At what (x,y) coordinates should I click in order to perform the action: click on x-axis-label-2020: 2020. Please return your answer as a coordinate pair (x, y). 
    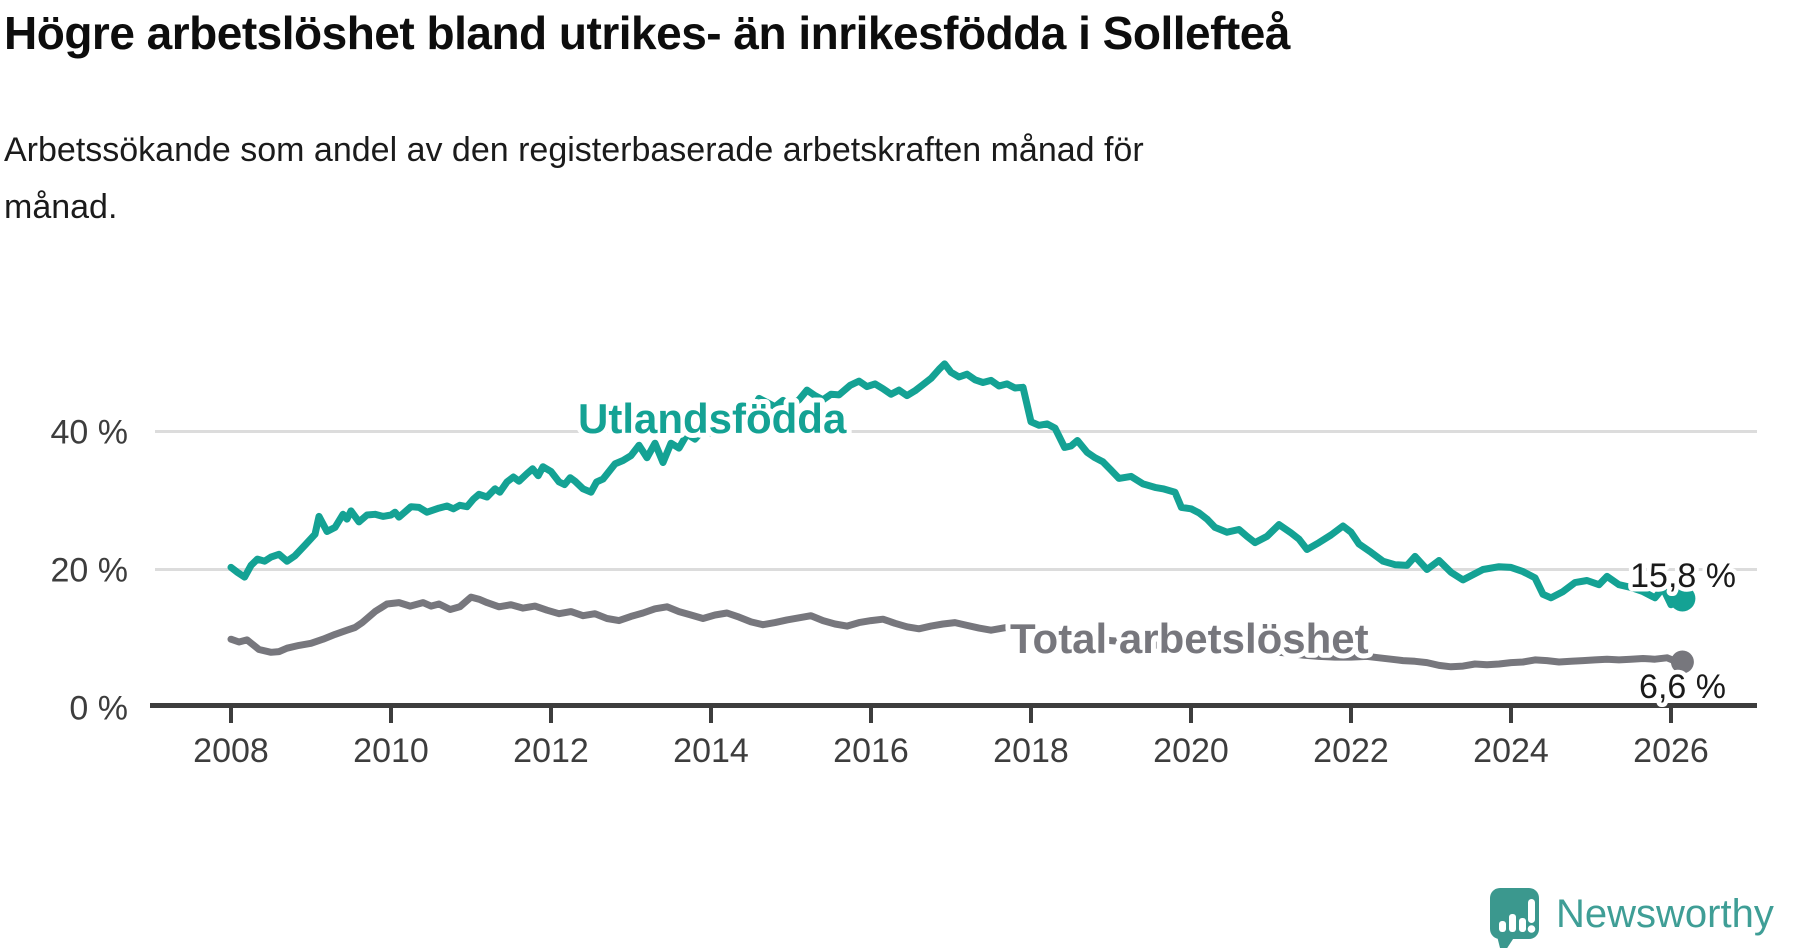
    Looking at the image, I should click on (1191, 751).